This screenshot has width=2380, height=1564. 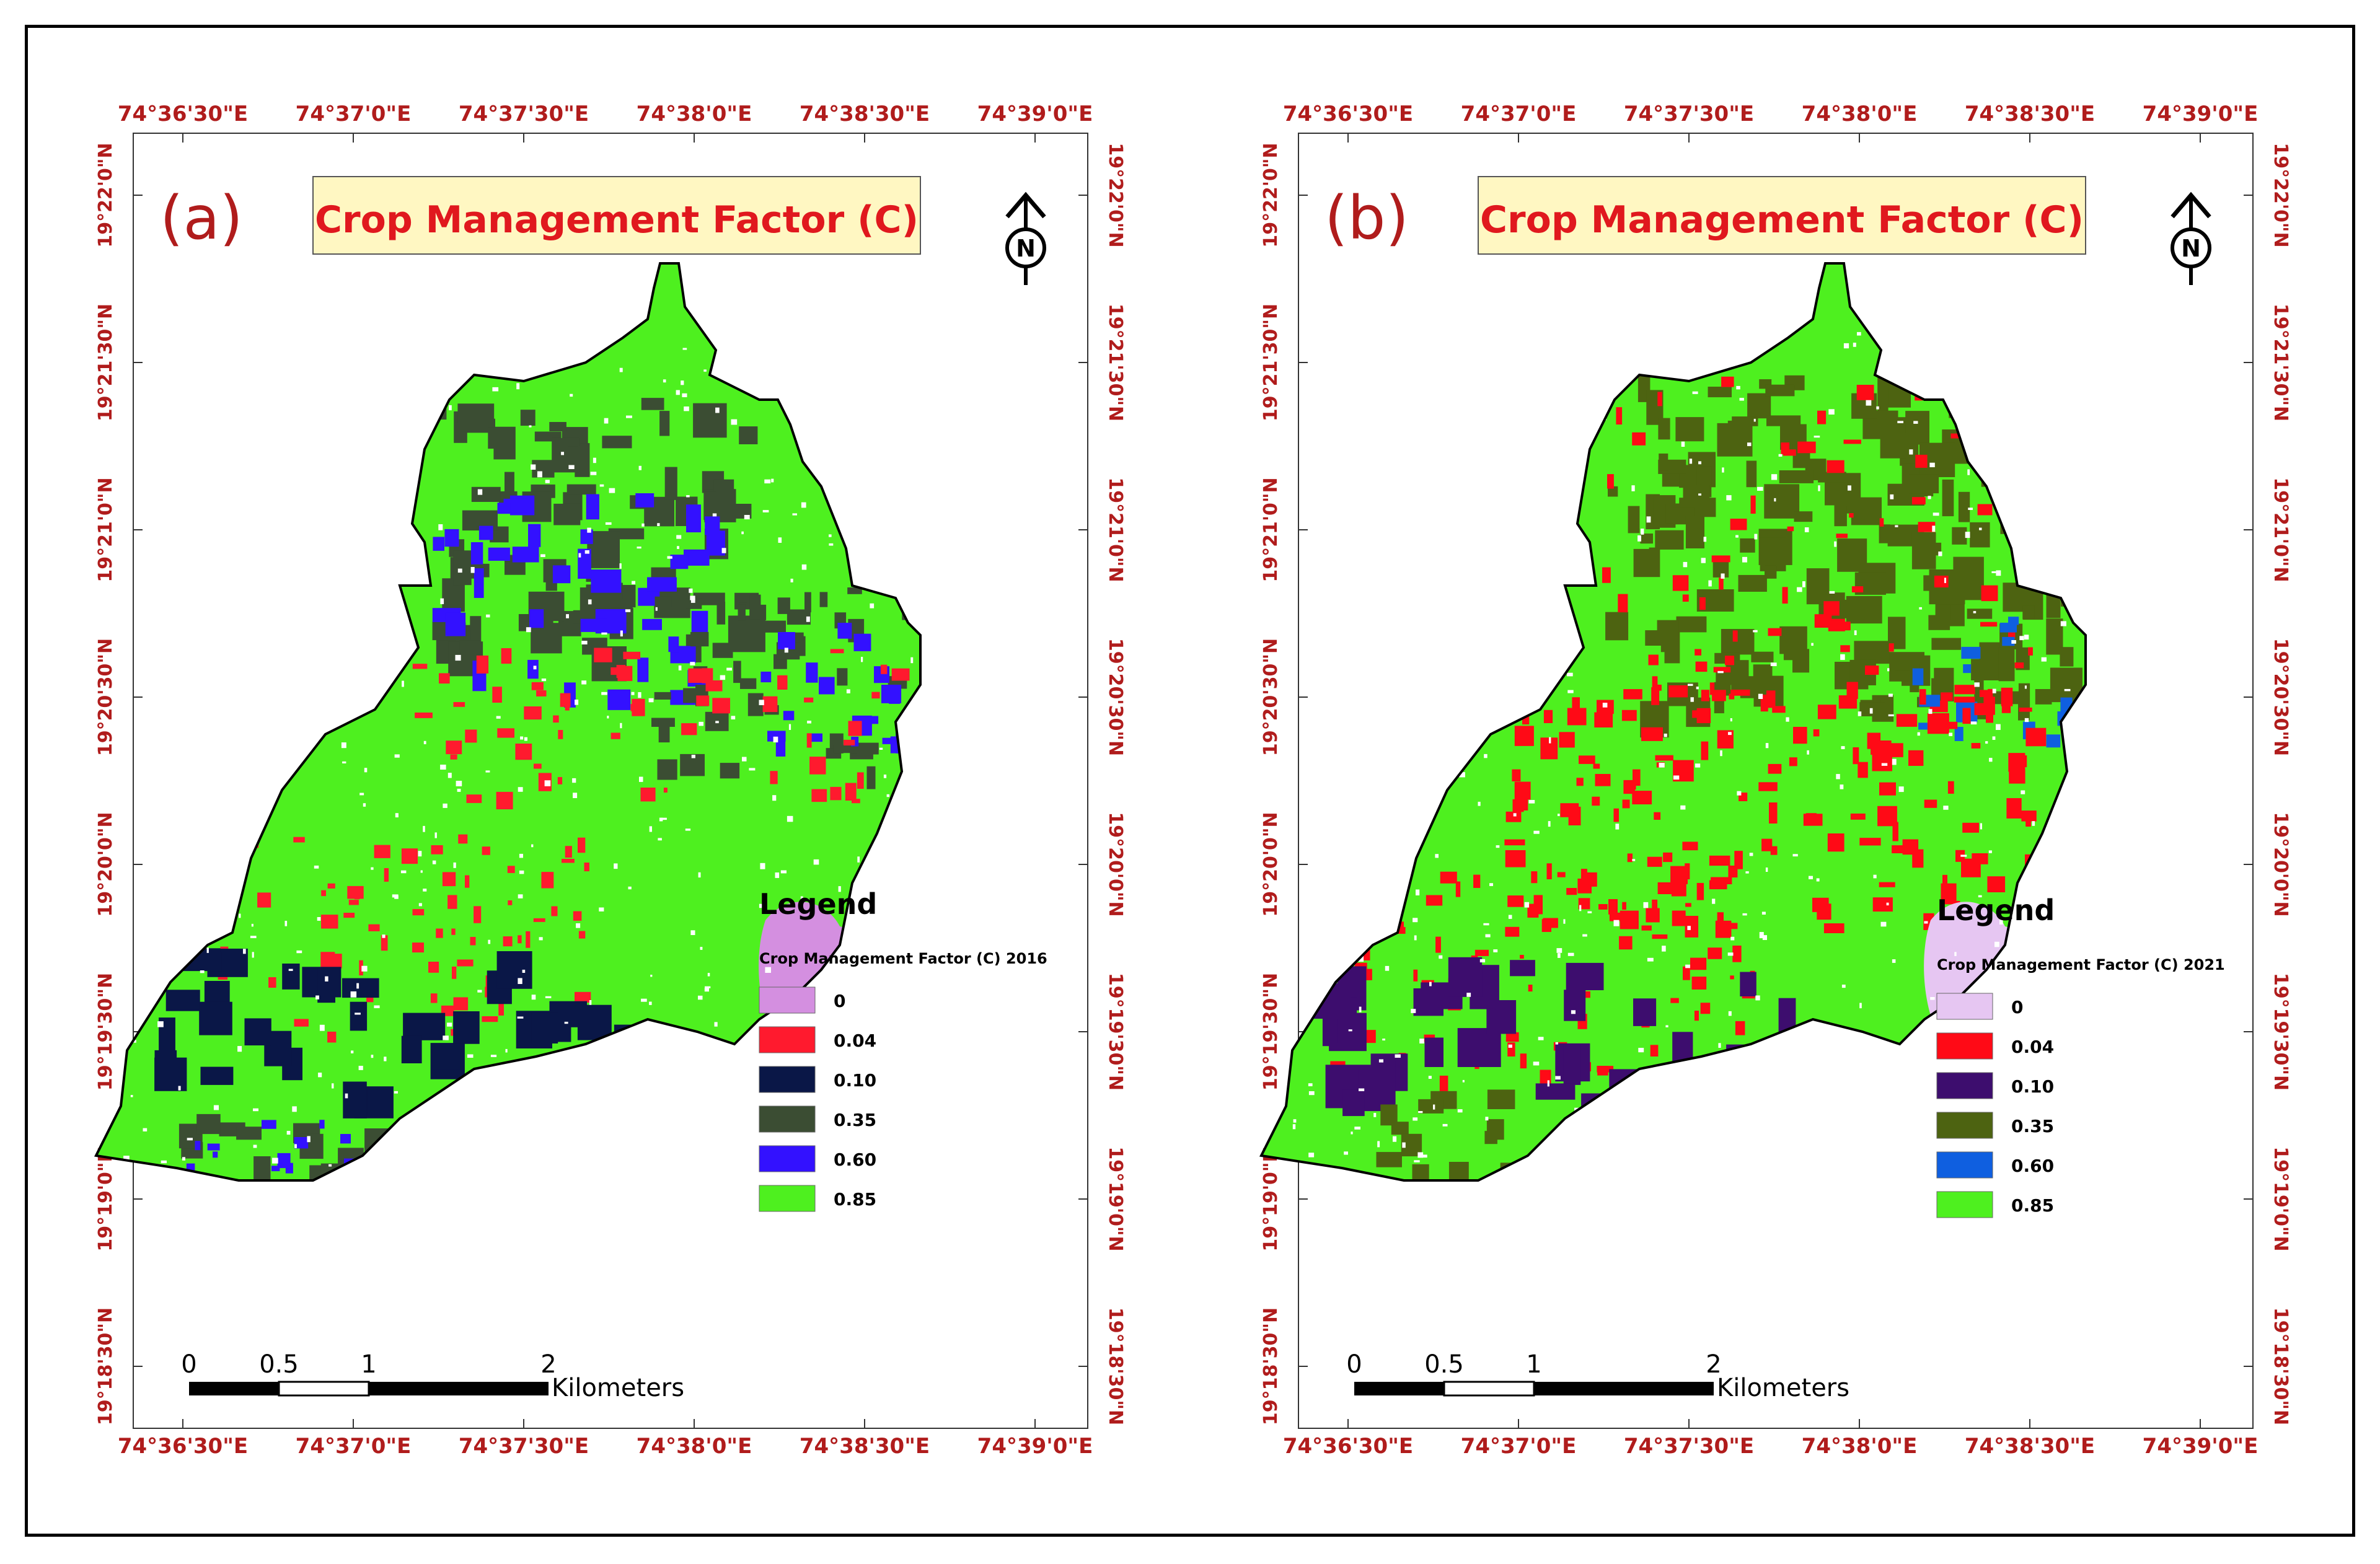 I want to click on lon-tick-label-top: 74°36'30"E, so click(x=183, y=114).